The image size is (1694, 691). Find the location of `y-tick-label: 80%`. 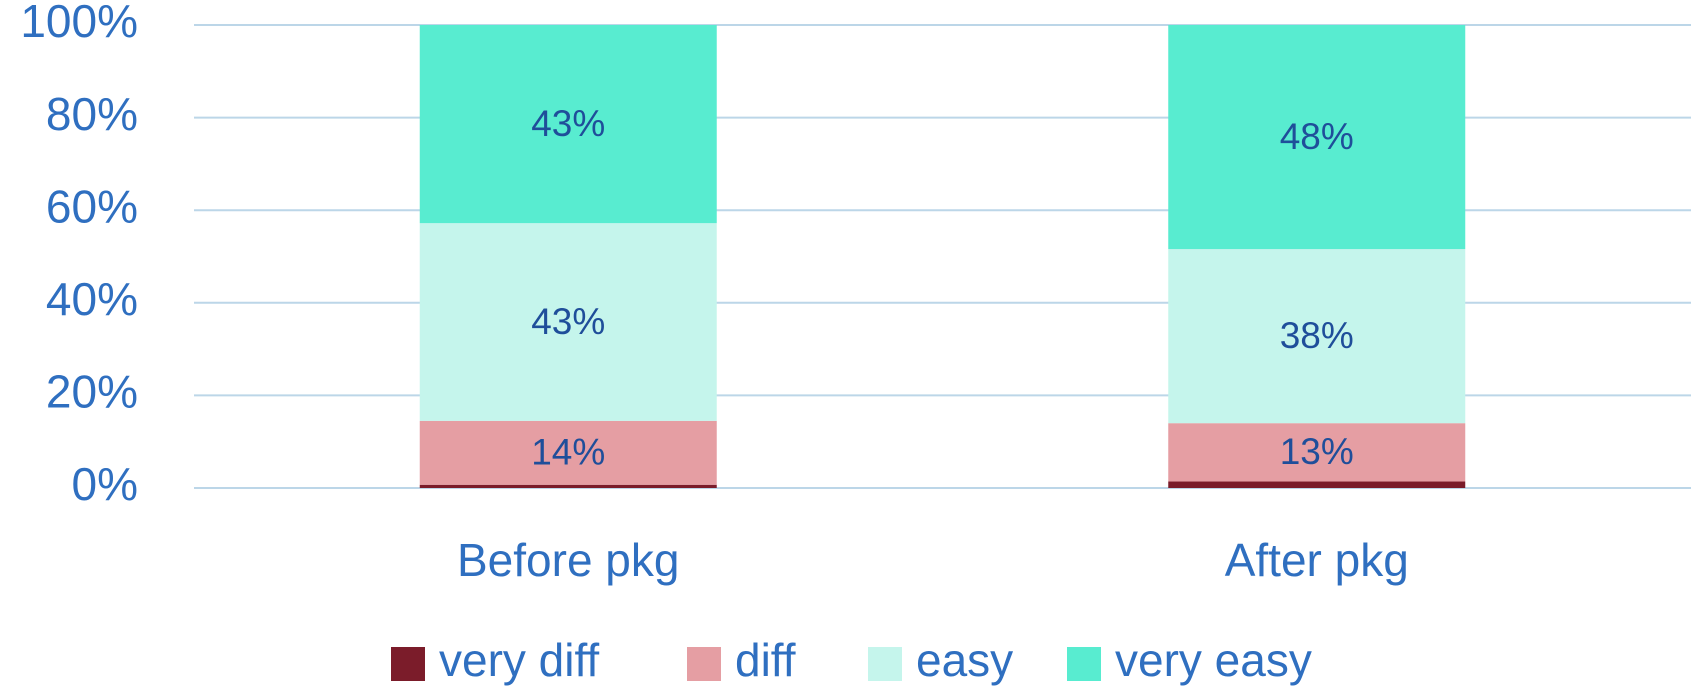

y-tick-label: 80% is located at coordinates (92, 114).